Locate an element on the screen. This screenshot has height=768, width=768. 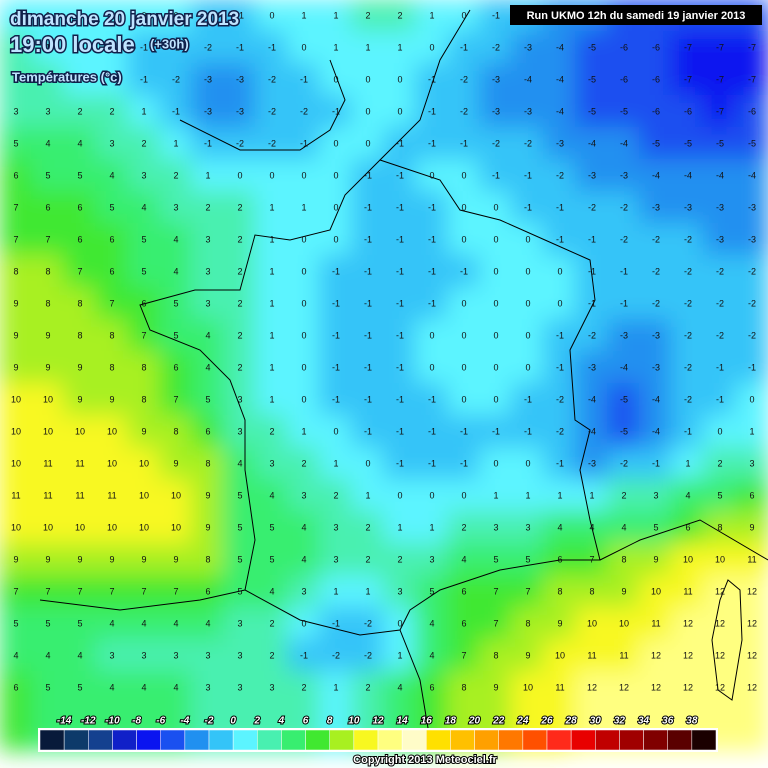
colorbar-tick: 32 is located at coordinates (620, 721).